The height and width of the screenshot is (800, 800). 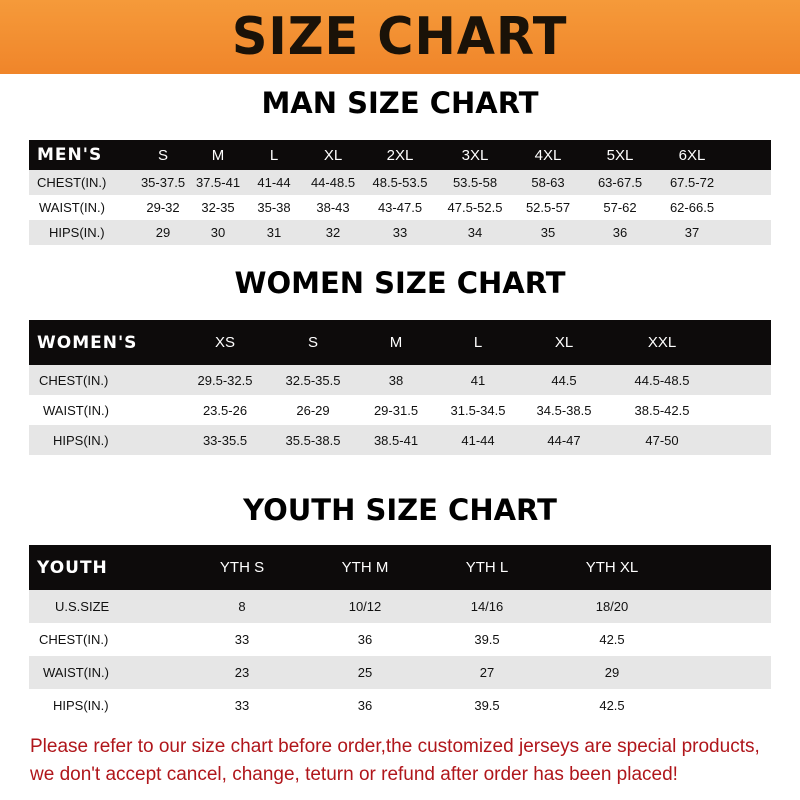 I want to click on table-cell: 29-31.5, so click(x=396, y=410).